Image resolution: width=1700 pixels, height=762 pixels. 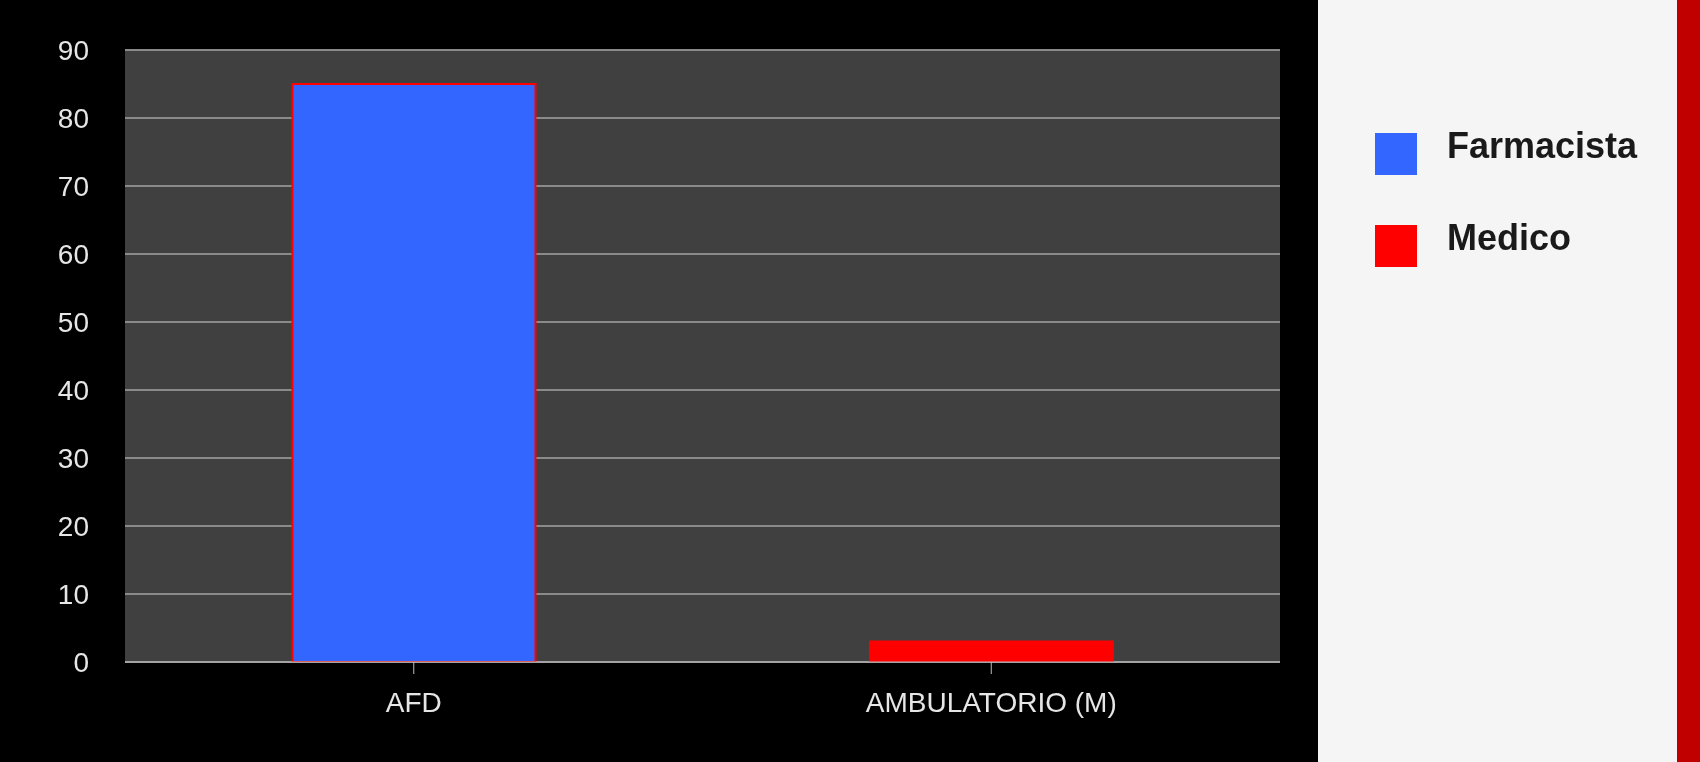 I want to click on x-tick-label: AMBULATORIO (M), so click(x=991, y=702).